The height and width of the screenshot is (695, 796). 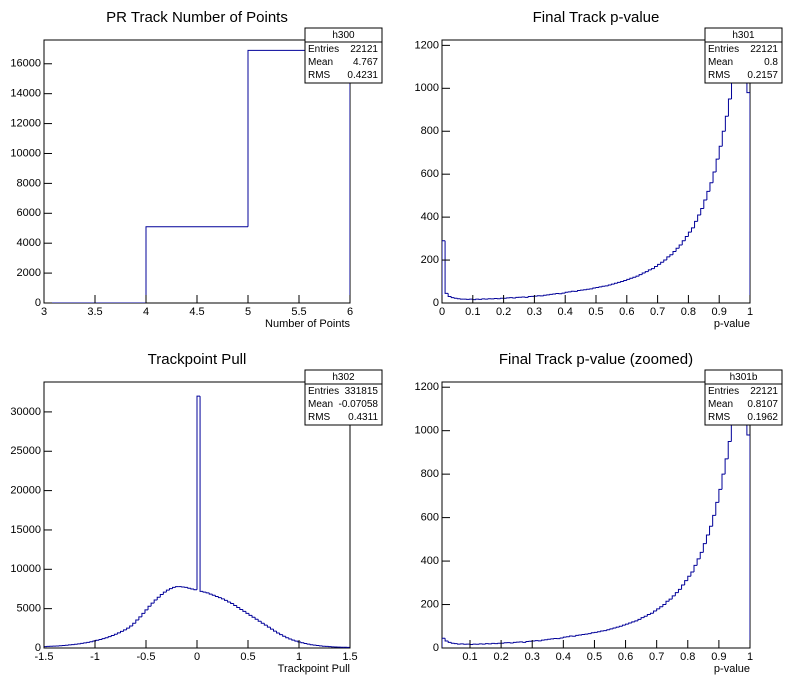 I want to click on stats-value: -0.07058, so click(x=359, y=404).